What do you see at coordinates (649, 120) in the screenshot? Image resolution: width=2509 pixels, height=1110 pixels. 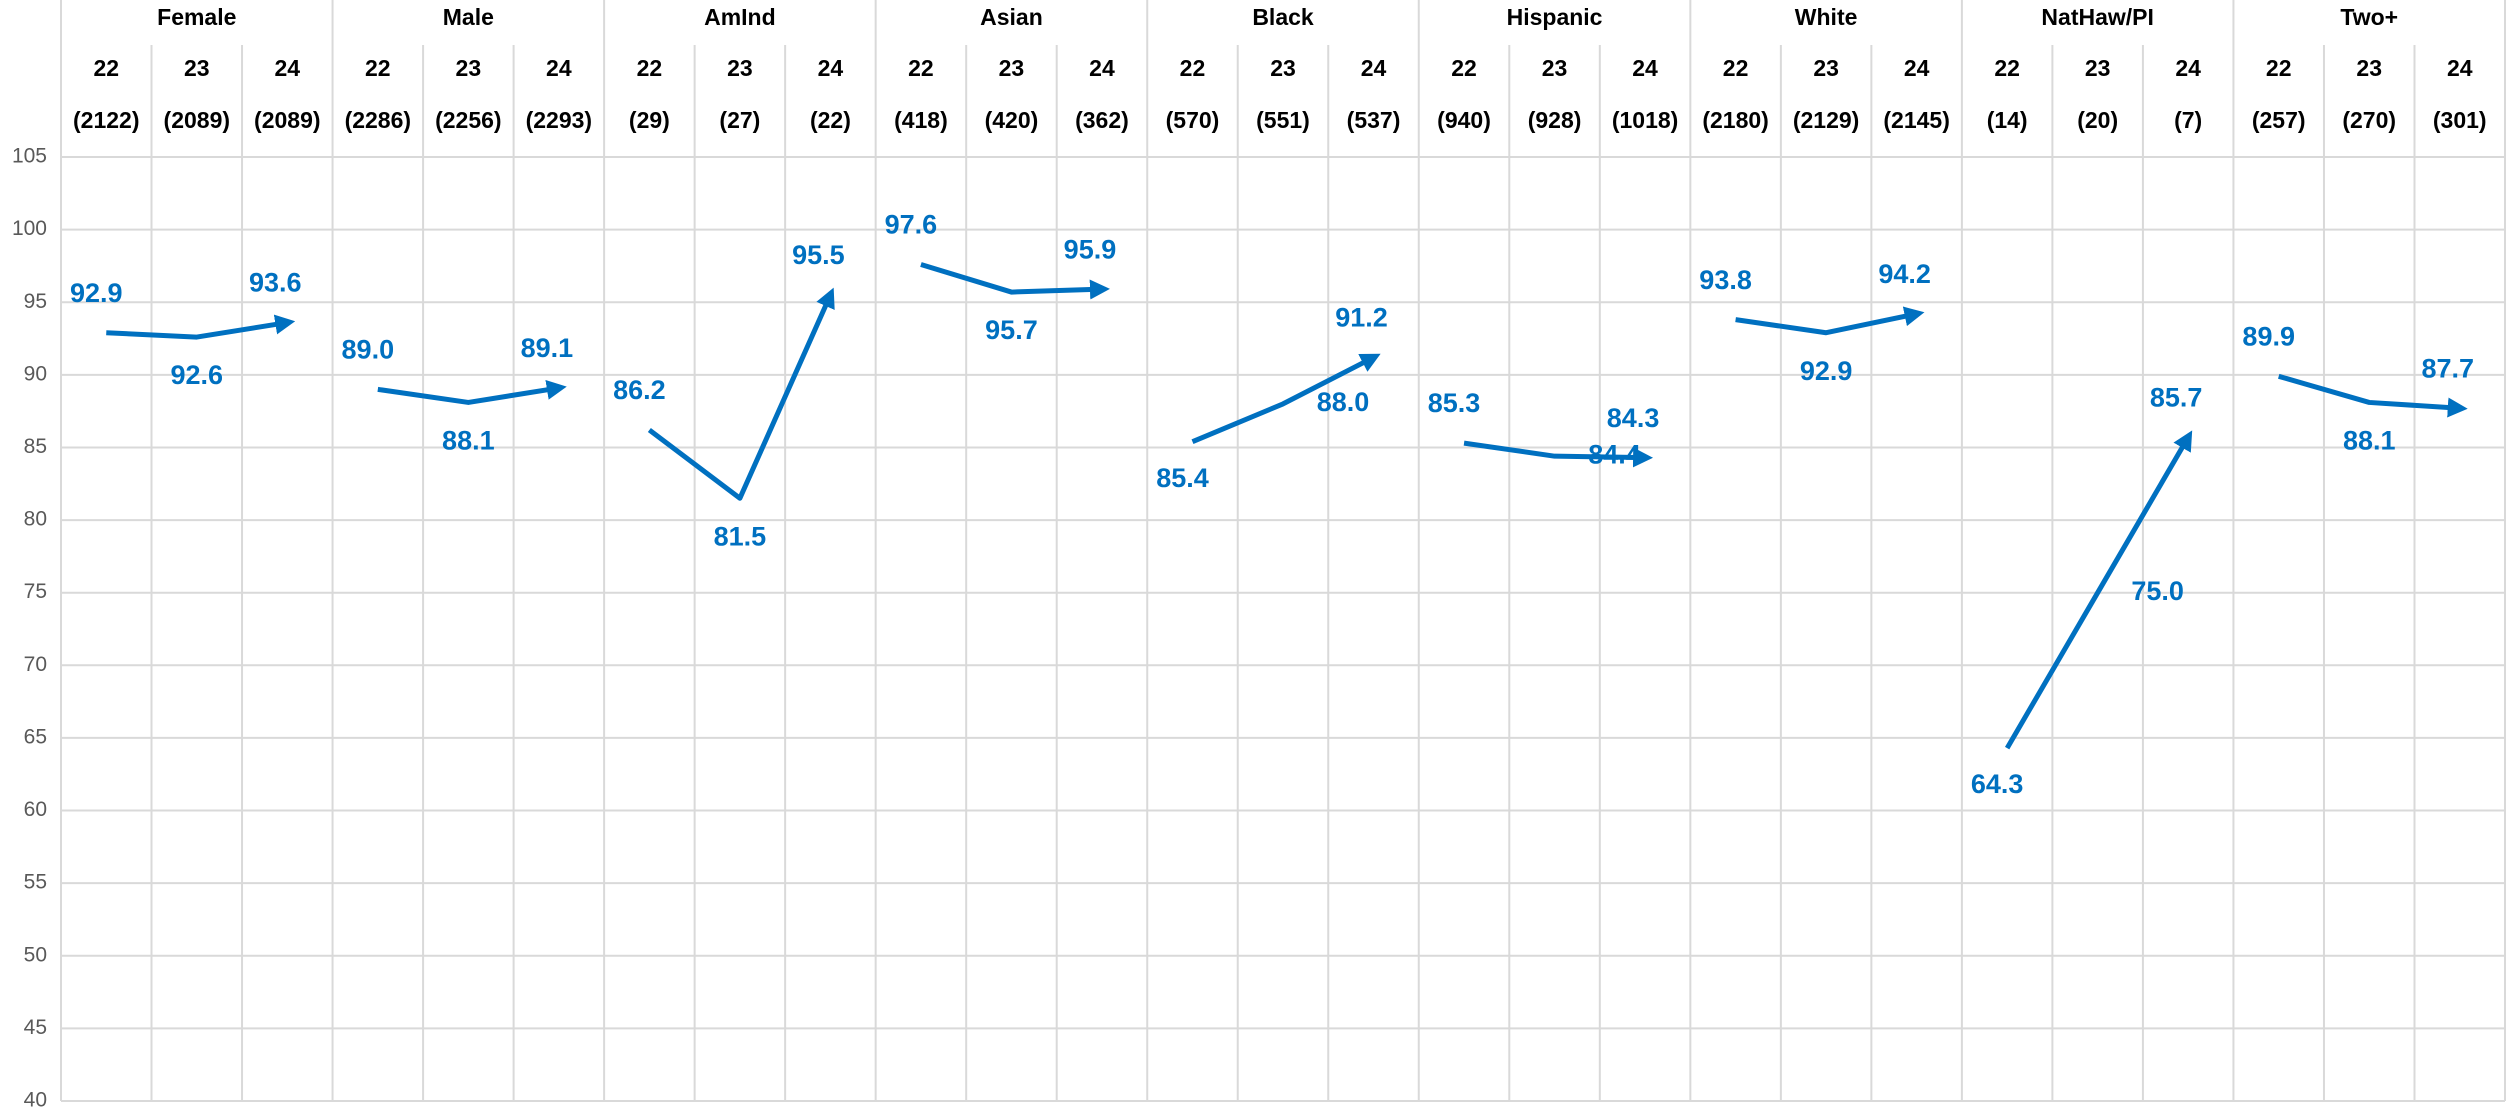 I see `count-label: (29)` at bounding box center [649, 120].